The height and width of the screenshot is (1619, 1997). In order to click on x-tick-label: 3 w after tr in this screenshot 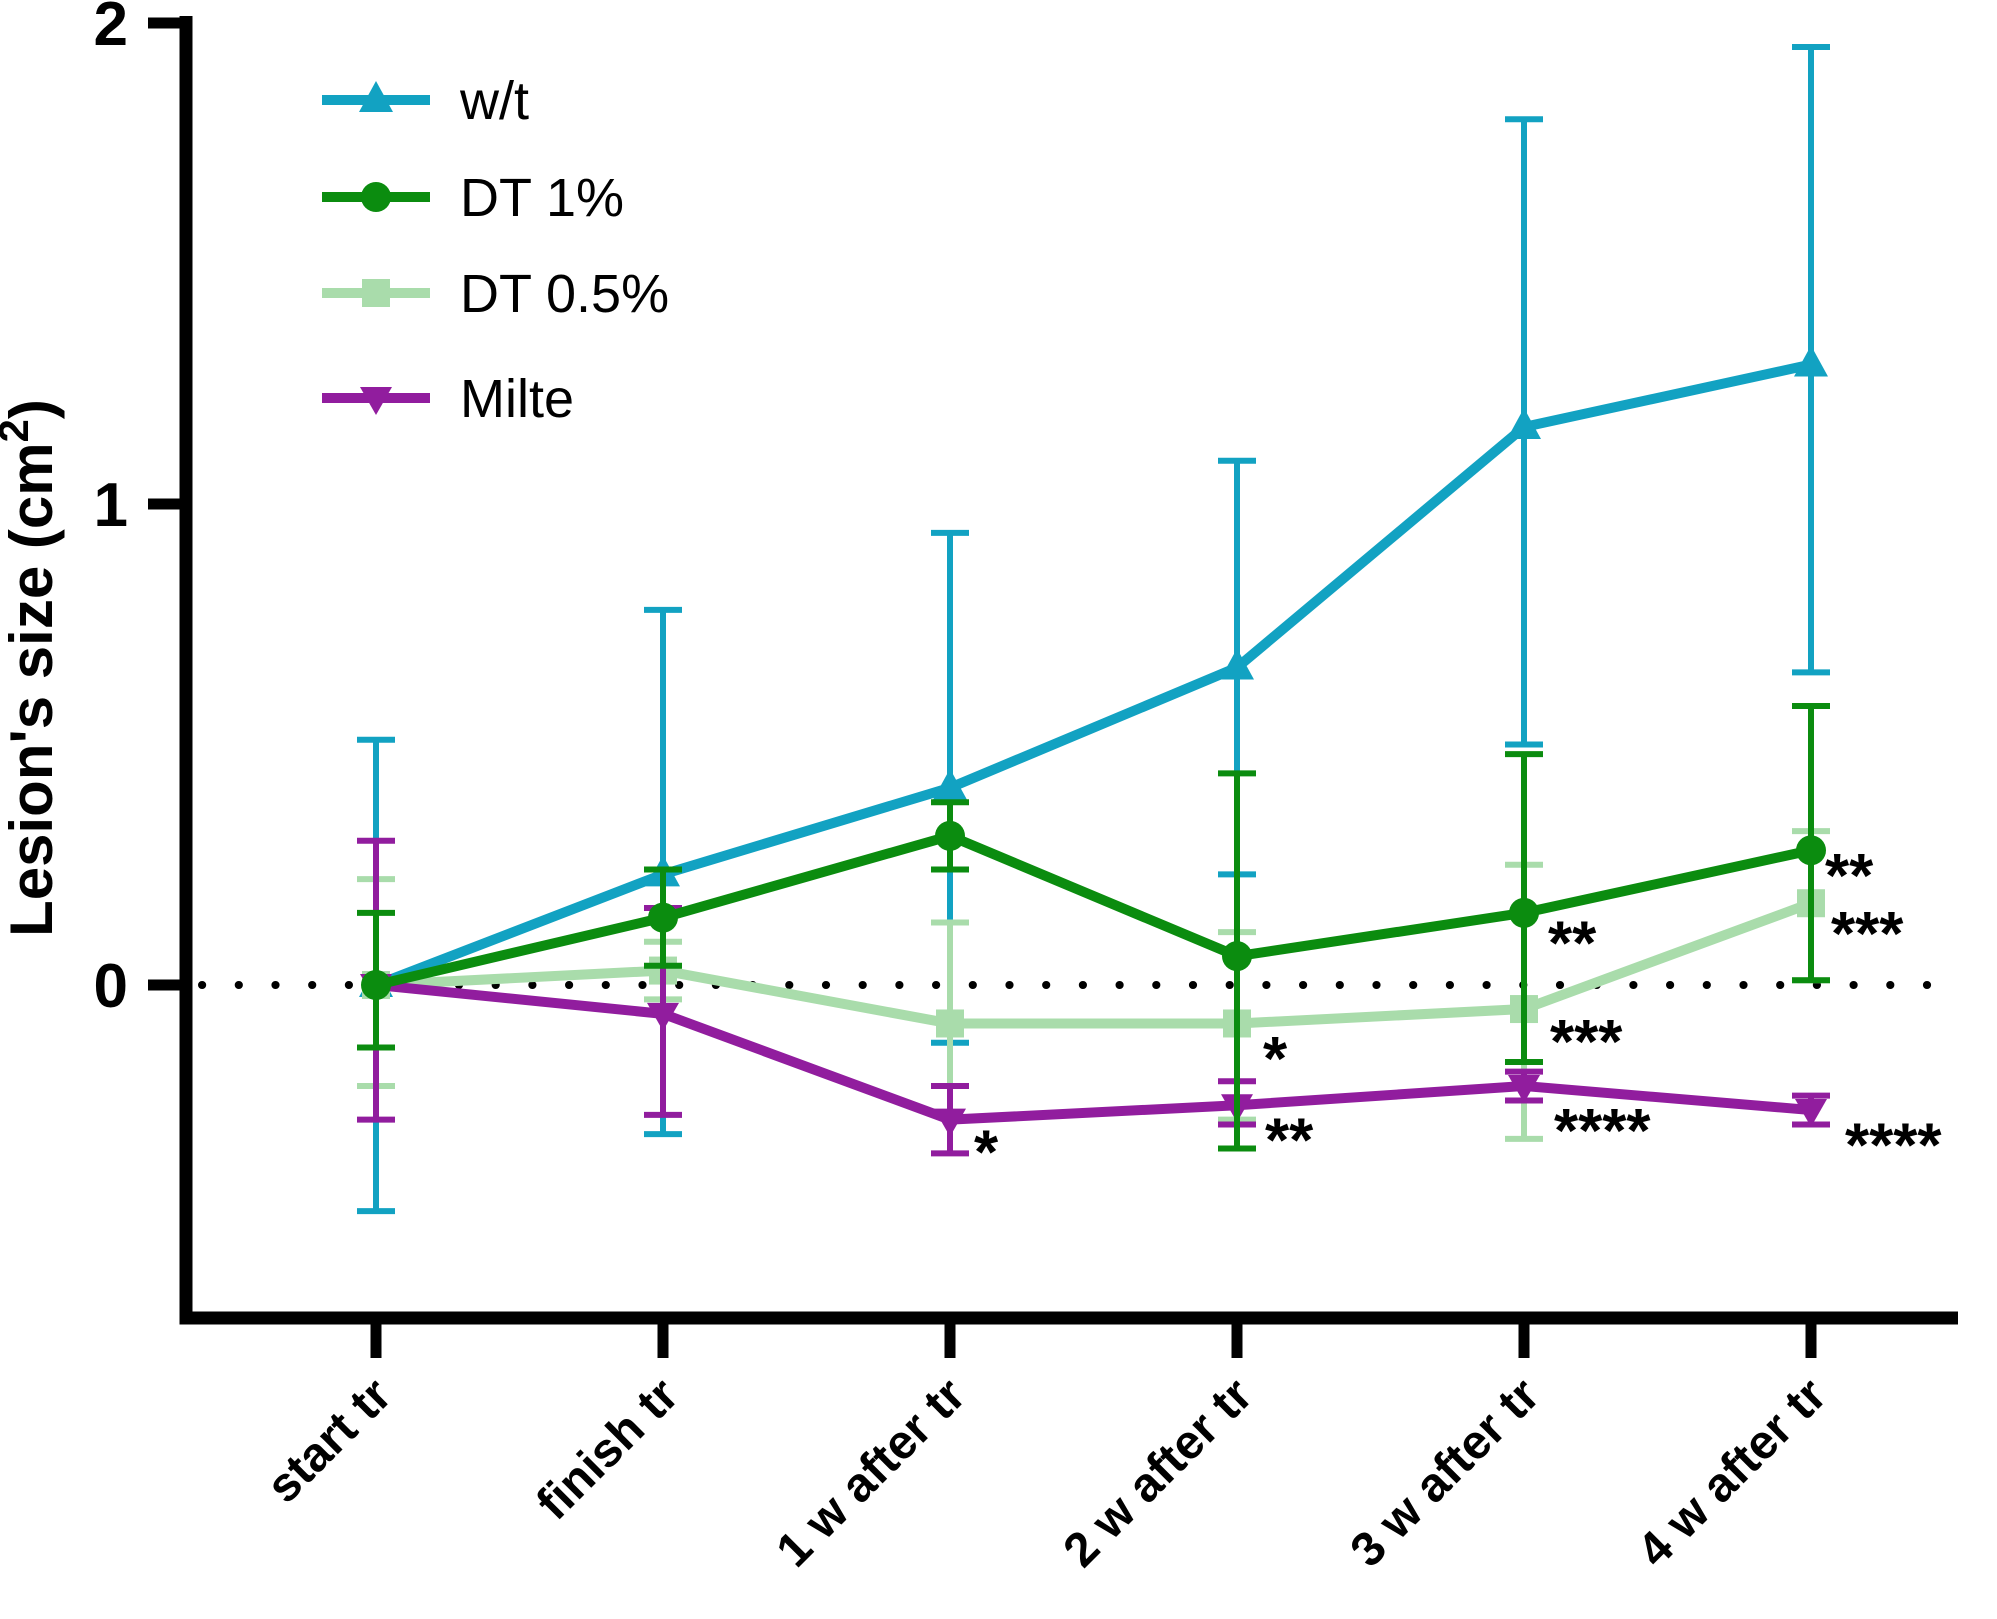, I will do `click(1445, 1472)`.